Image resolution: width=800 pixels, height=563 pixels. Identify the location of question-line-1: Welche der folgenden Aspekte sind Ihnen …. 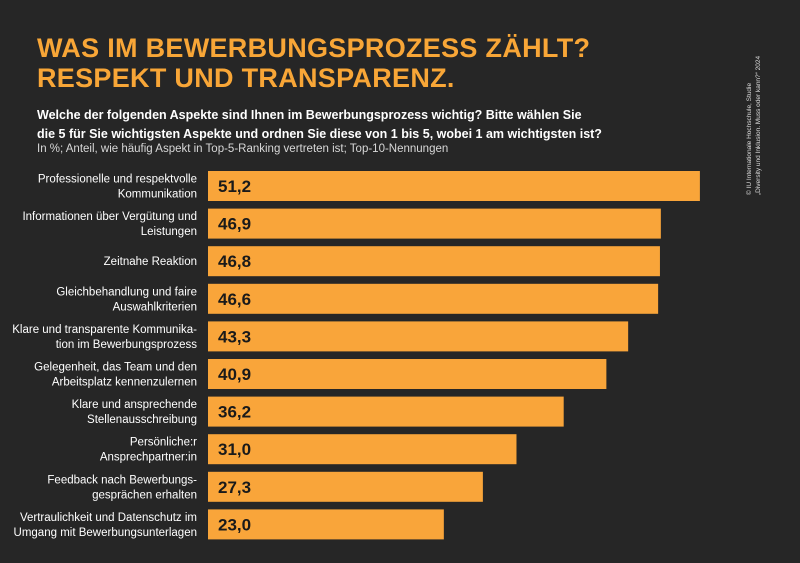
(309, 115).